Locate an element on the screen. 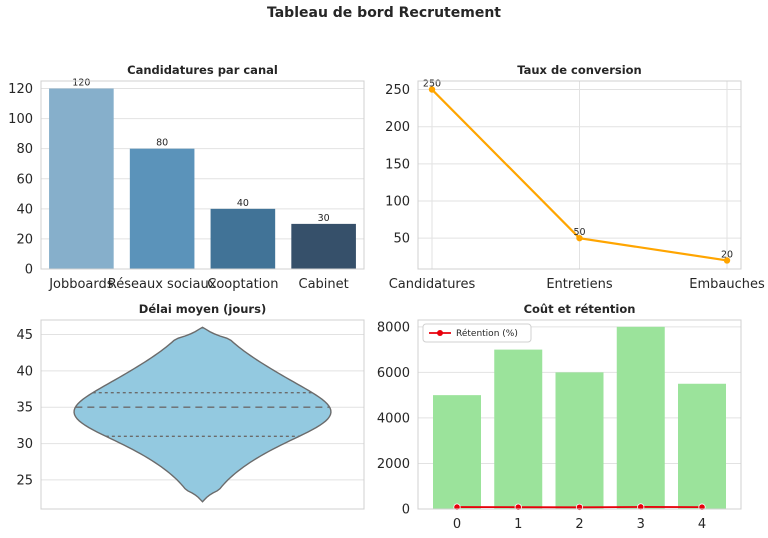 The image size is (768, 538). delay-chart-ytick-label: 30 is located at coordinates (24, 444).